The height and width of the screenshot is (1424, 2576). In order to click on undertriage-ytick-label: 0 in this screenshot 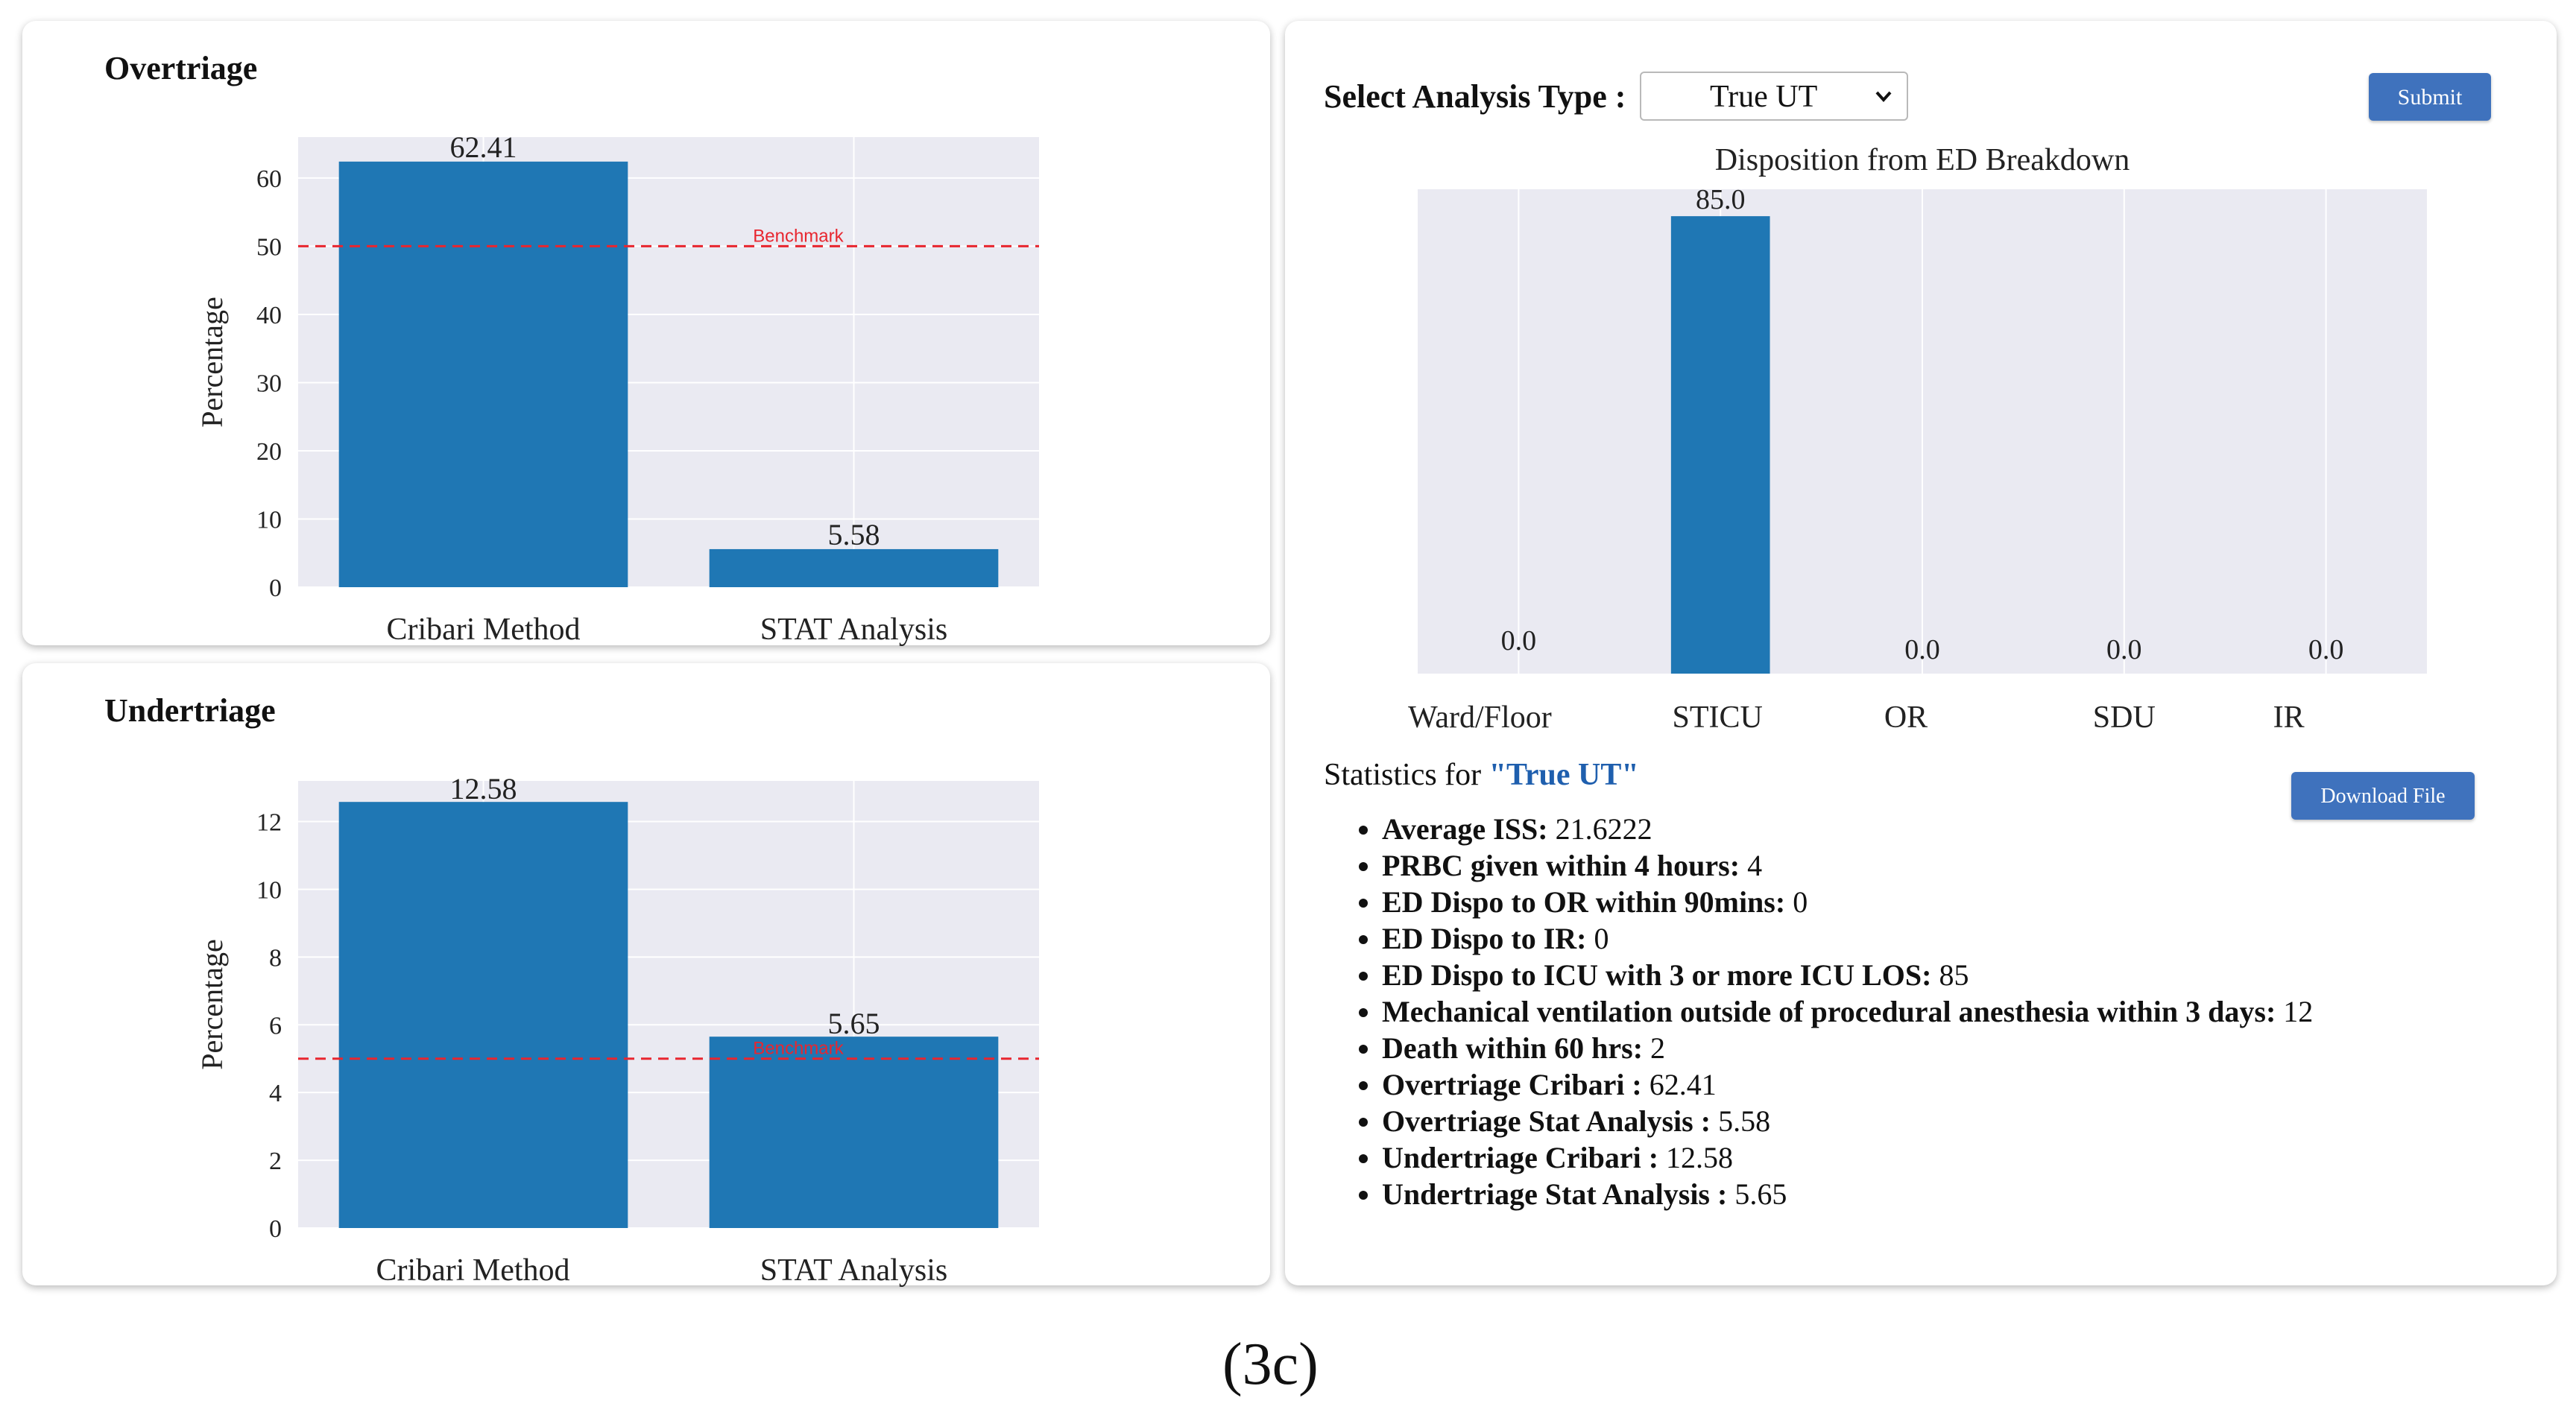, I will do `click(275, 1229)`.